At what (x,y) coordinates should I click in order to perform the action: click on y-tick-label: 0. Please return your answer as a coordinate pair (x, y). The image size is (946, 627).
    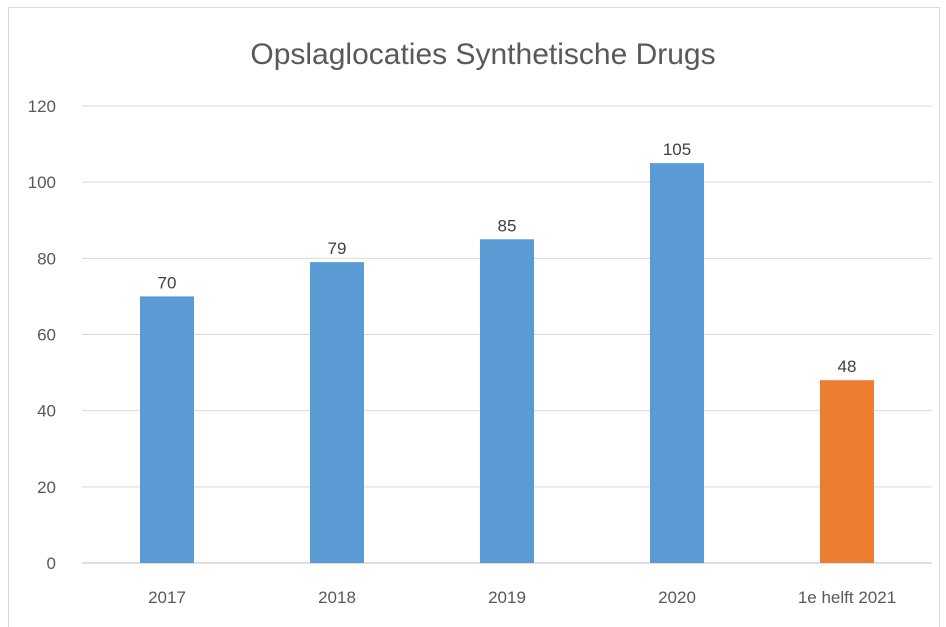
    Looking at the image, I should click on (51, 563).